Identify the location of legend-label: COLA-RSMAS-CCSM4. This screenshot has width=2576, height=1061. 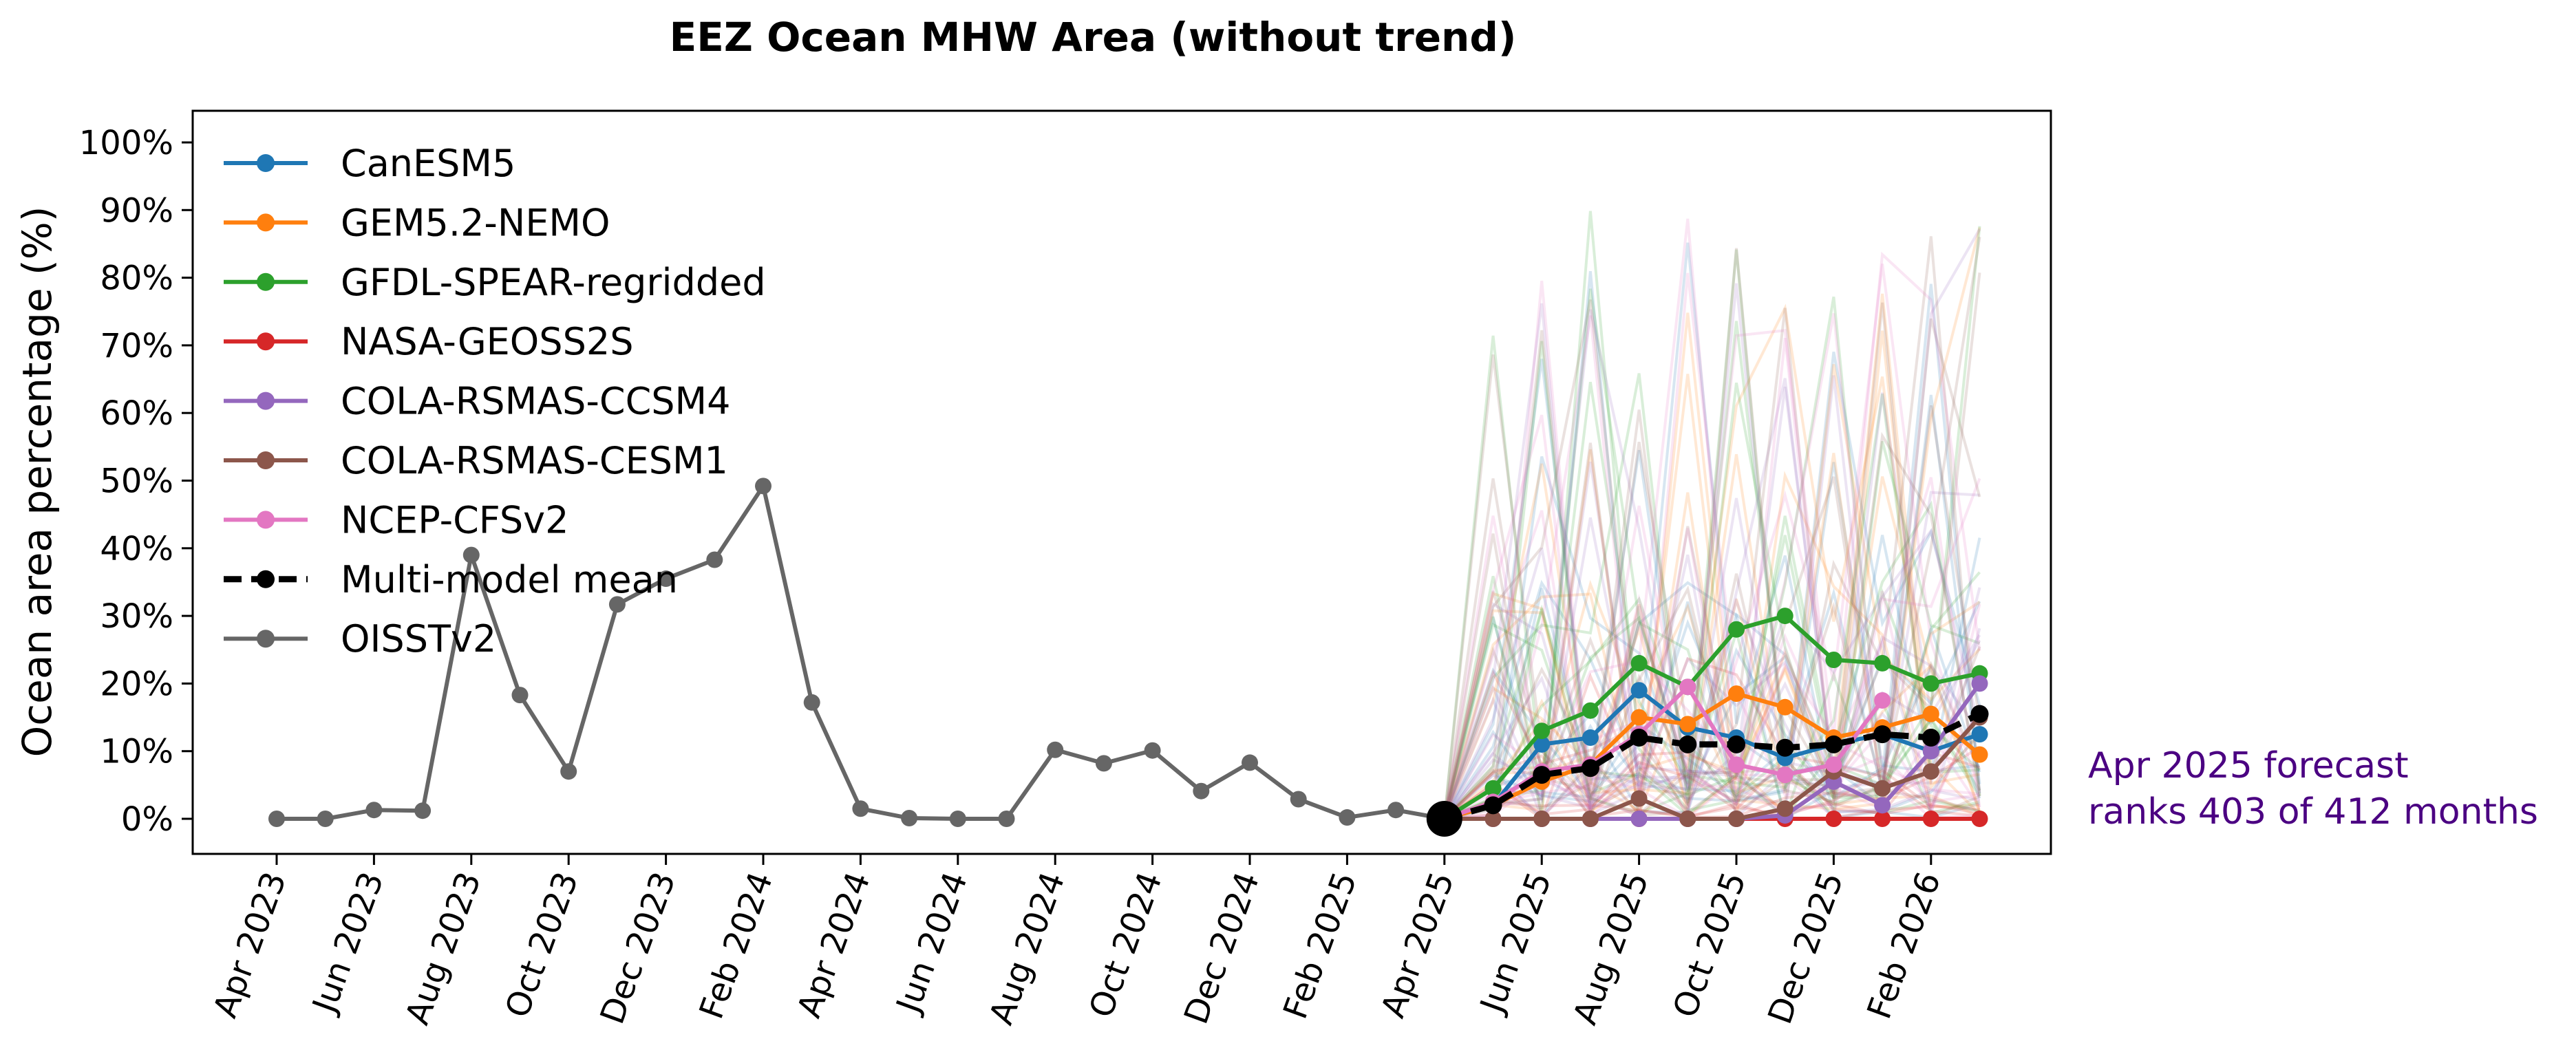
(536, 401).